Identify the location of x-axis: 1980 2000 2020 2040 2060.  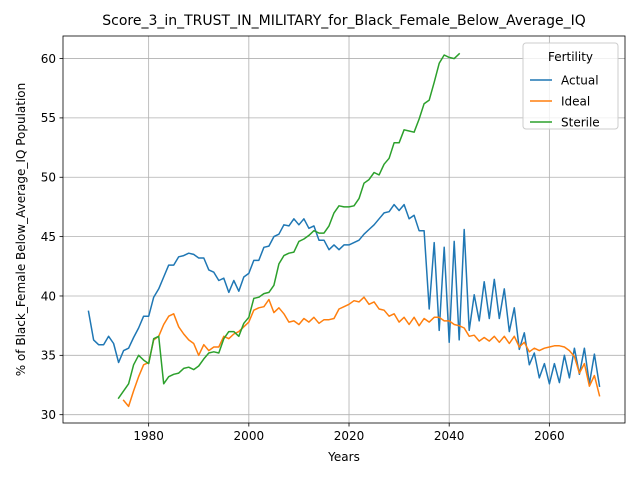
(349, 433).